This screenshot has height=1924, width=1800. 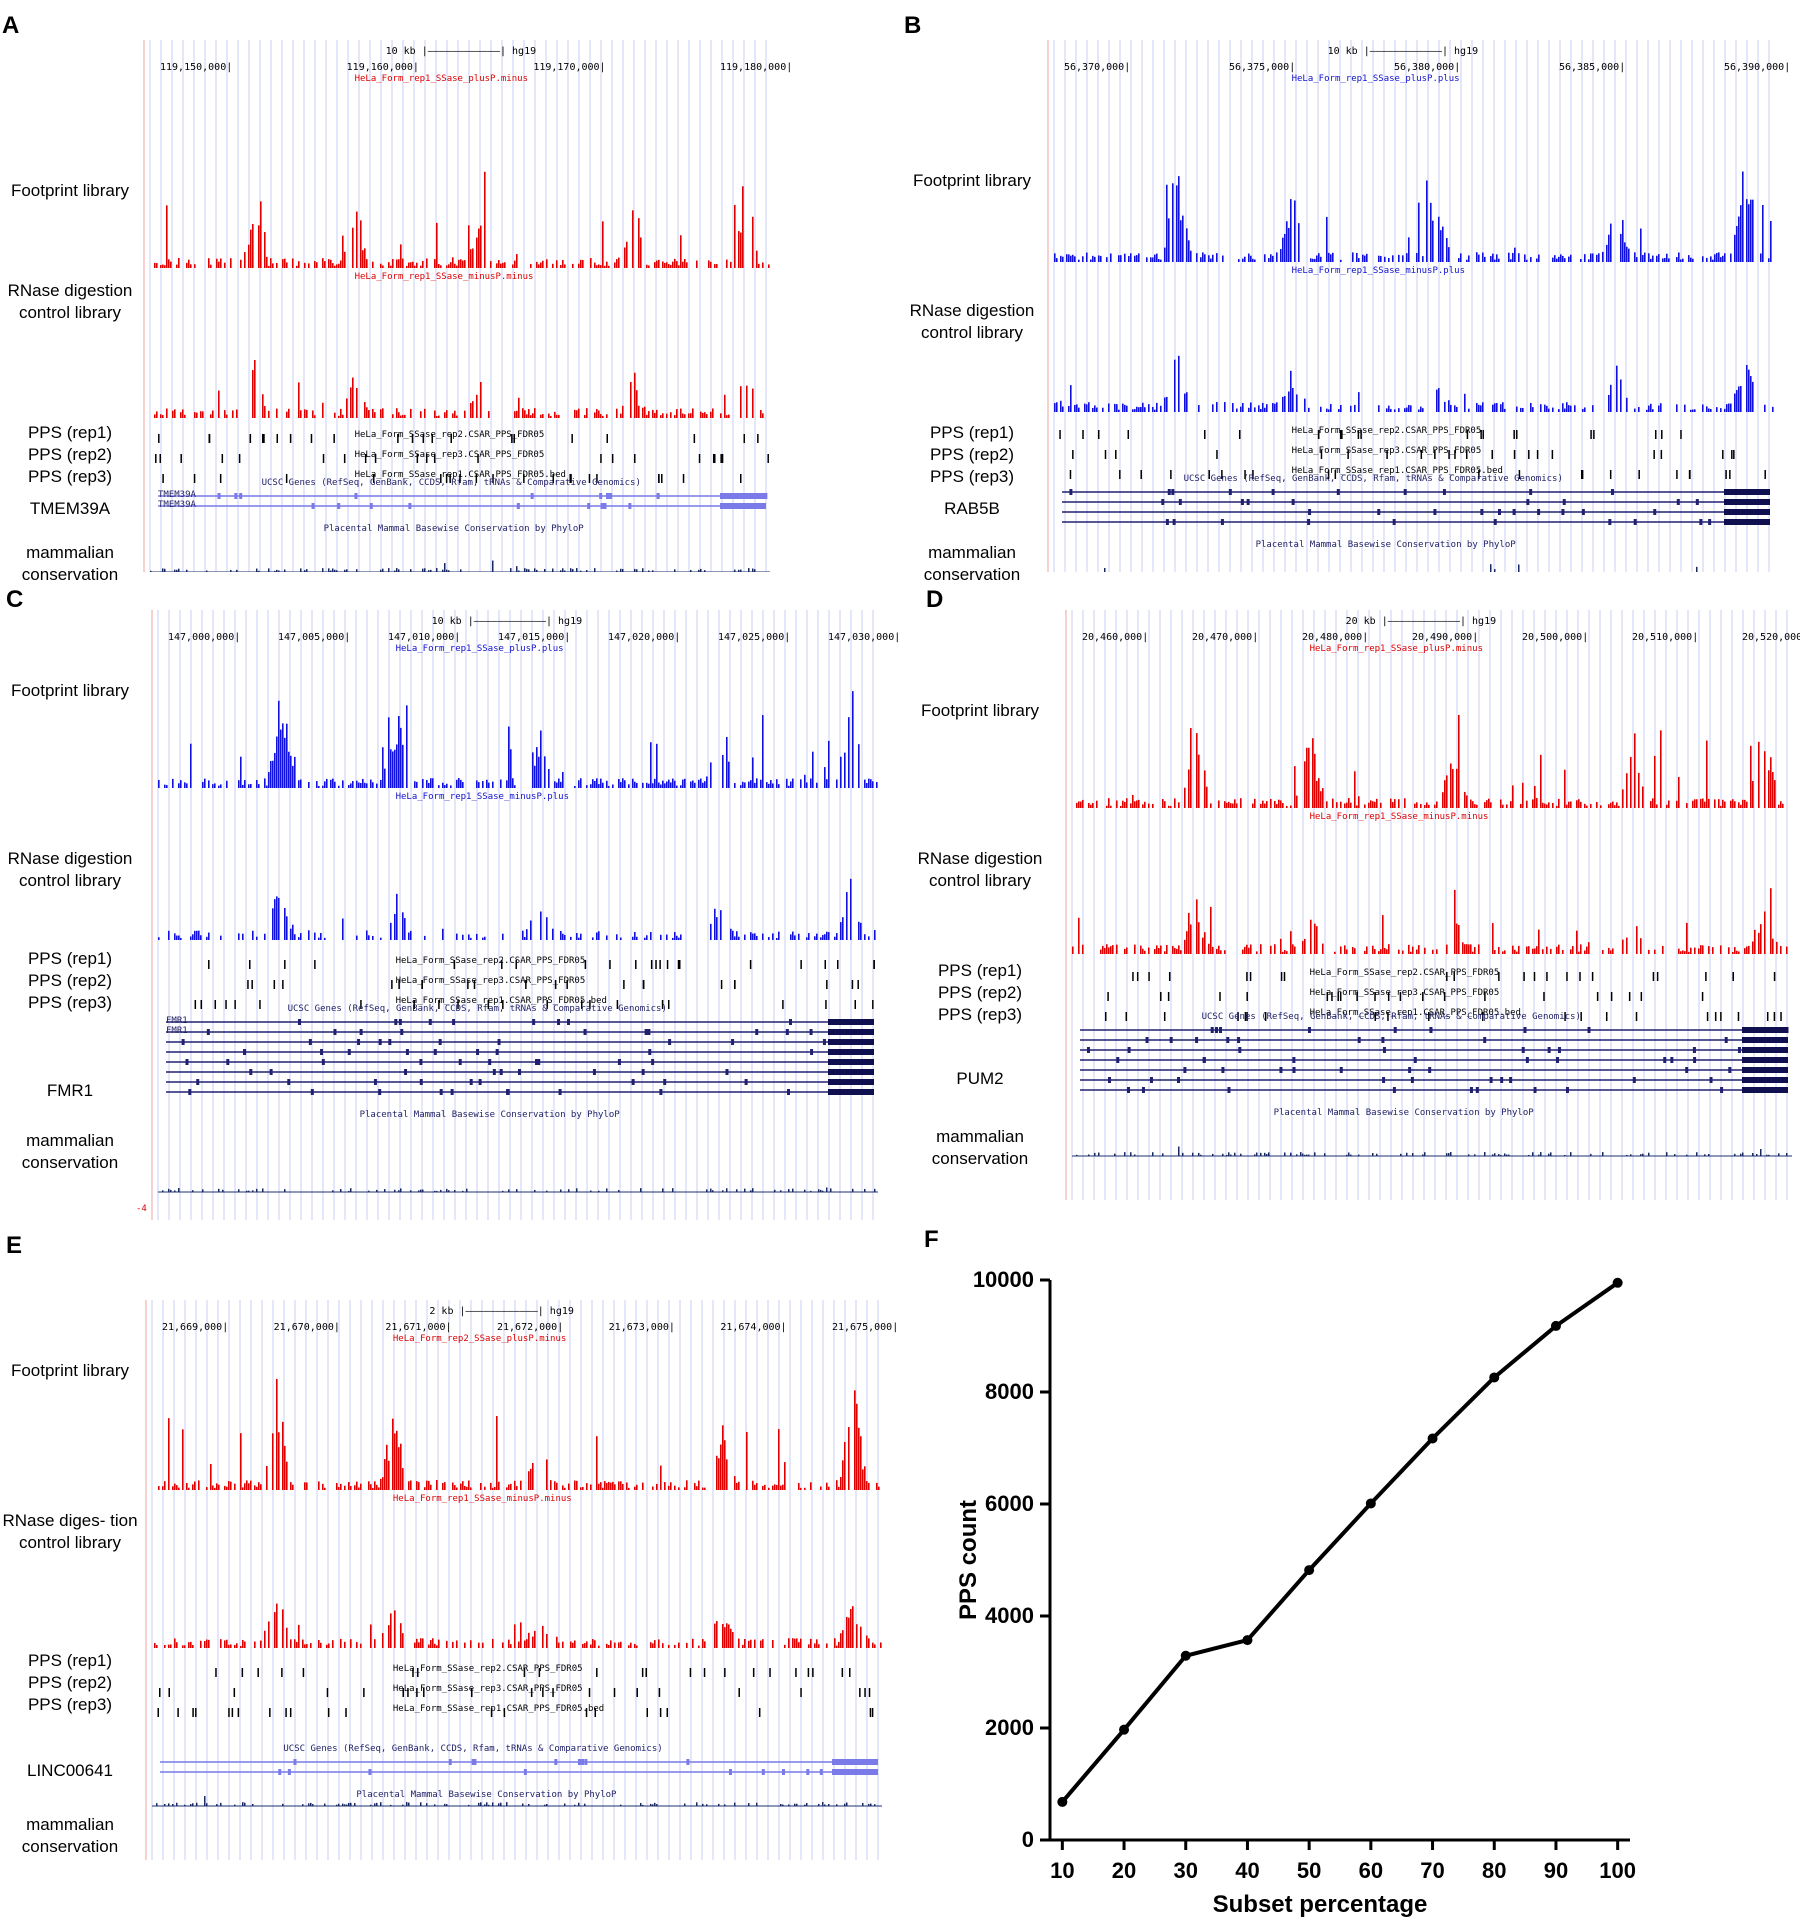 What do you see at coordinates (1335, 637) in the screenshot?
I see `coordinate-label: 20,480,000|` at bounding box center [1335, 637].